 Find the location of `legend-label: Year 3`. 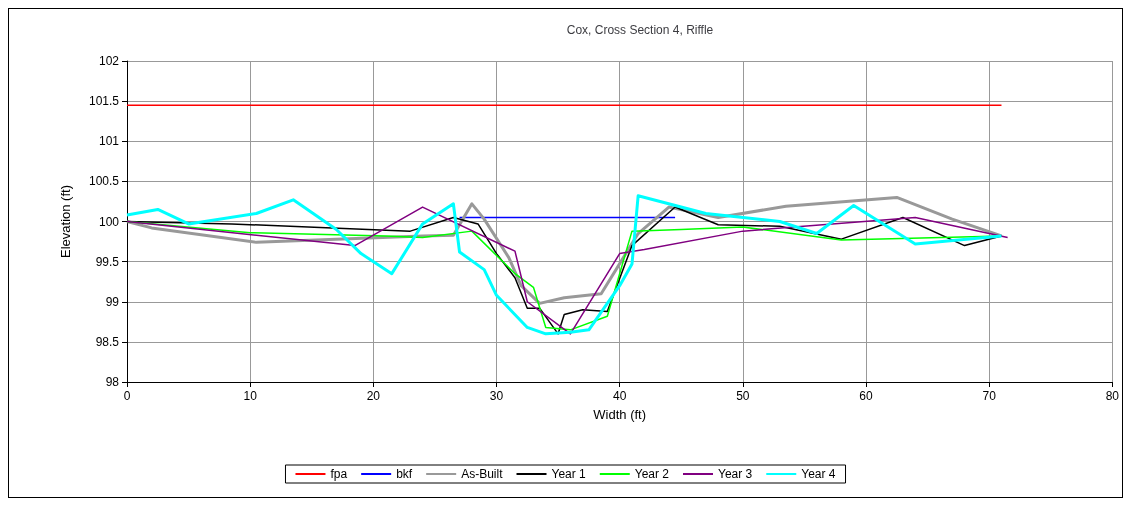

legend-label: Year 3 is located at coordinates (735, 474).